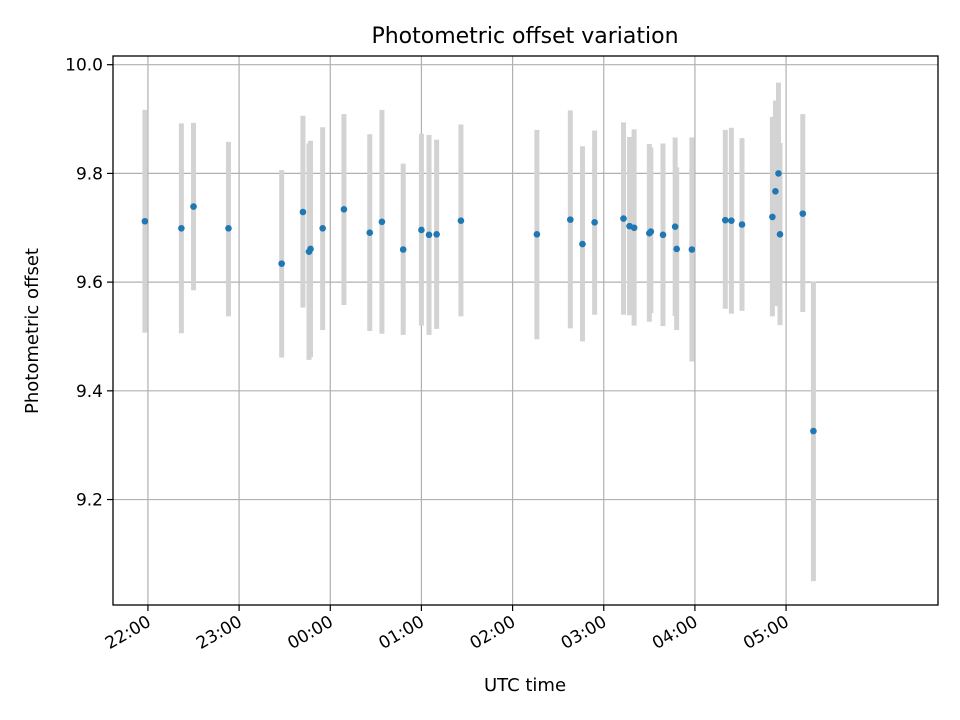  I want to click on y-tick-label: 9.8, so click(89, 174).